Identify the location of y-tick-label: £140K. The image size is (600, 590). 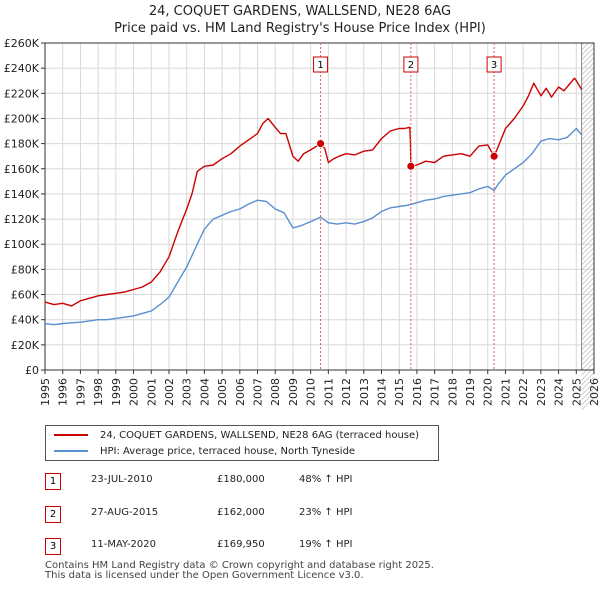
(22, 194).